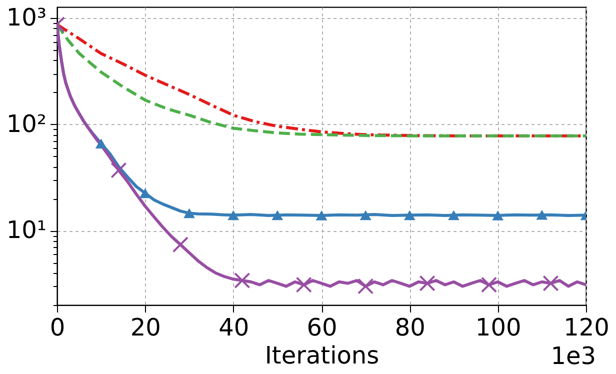 This screenshot has height=374, width=616. Describe the element at coordinates (26, 230) in the screenshot. I see `y-tick-label: 10¹` at that location.